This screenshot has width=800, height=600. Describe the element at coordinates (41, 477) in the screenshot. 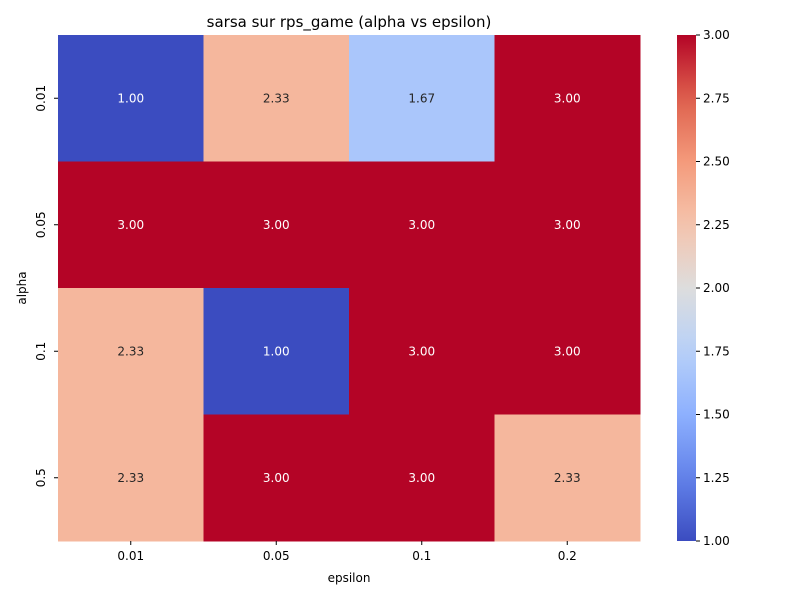

I see `y-tick-label: 0.5` at that location.